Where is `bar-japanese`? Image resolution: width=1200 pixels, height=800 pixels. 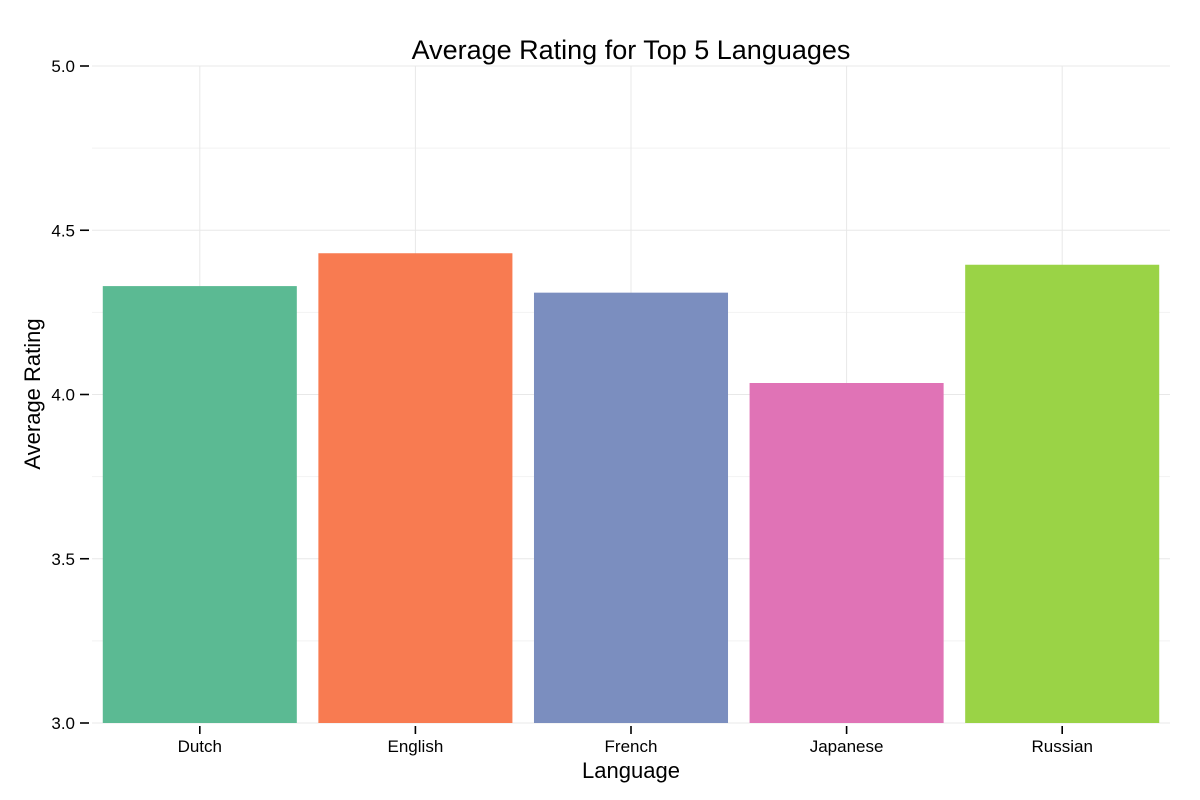 bar-japanese is located at coordinates (846, 553).